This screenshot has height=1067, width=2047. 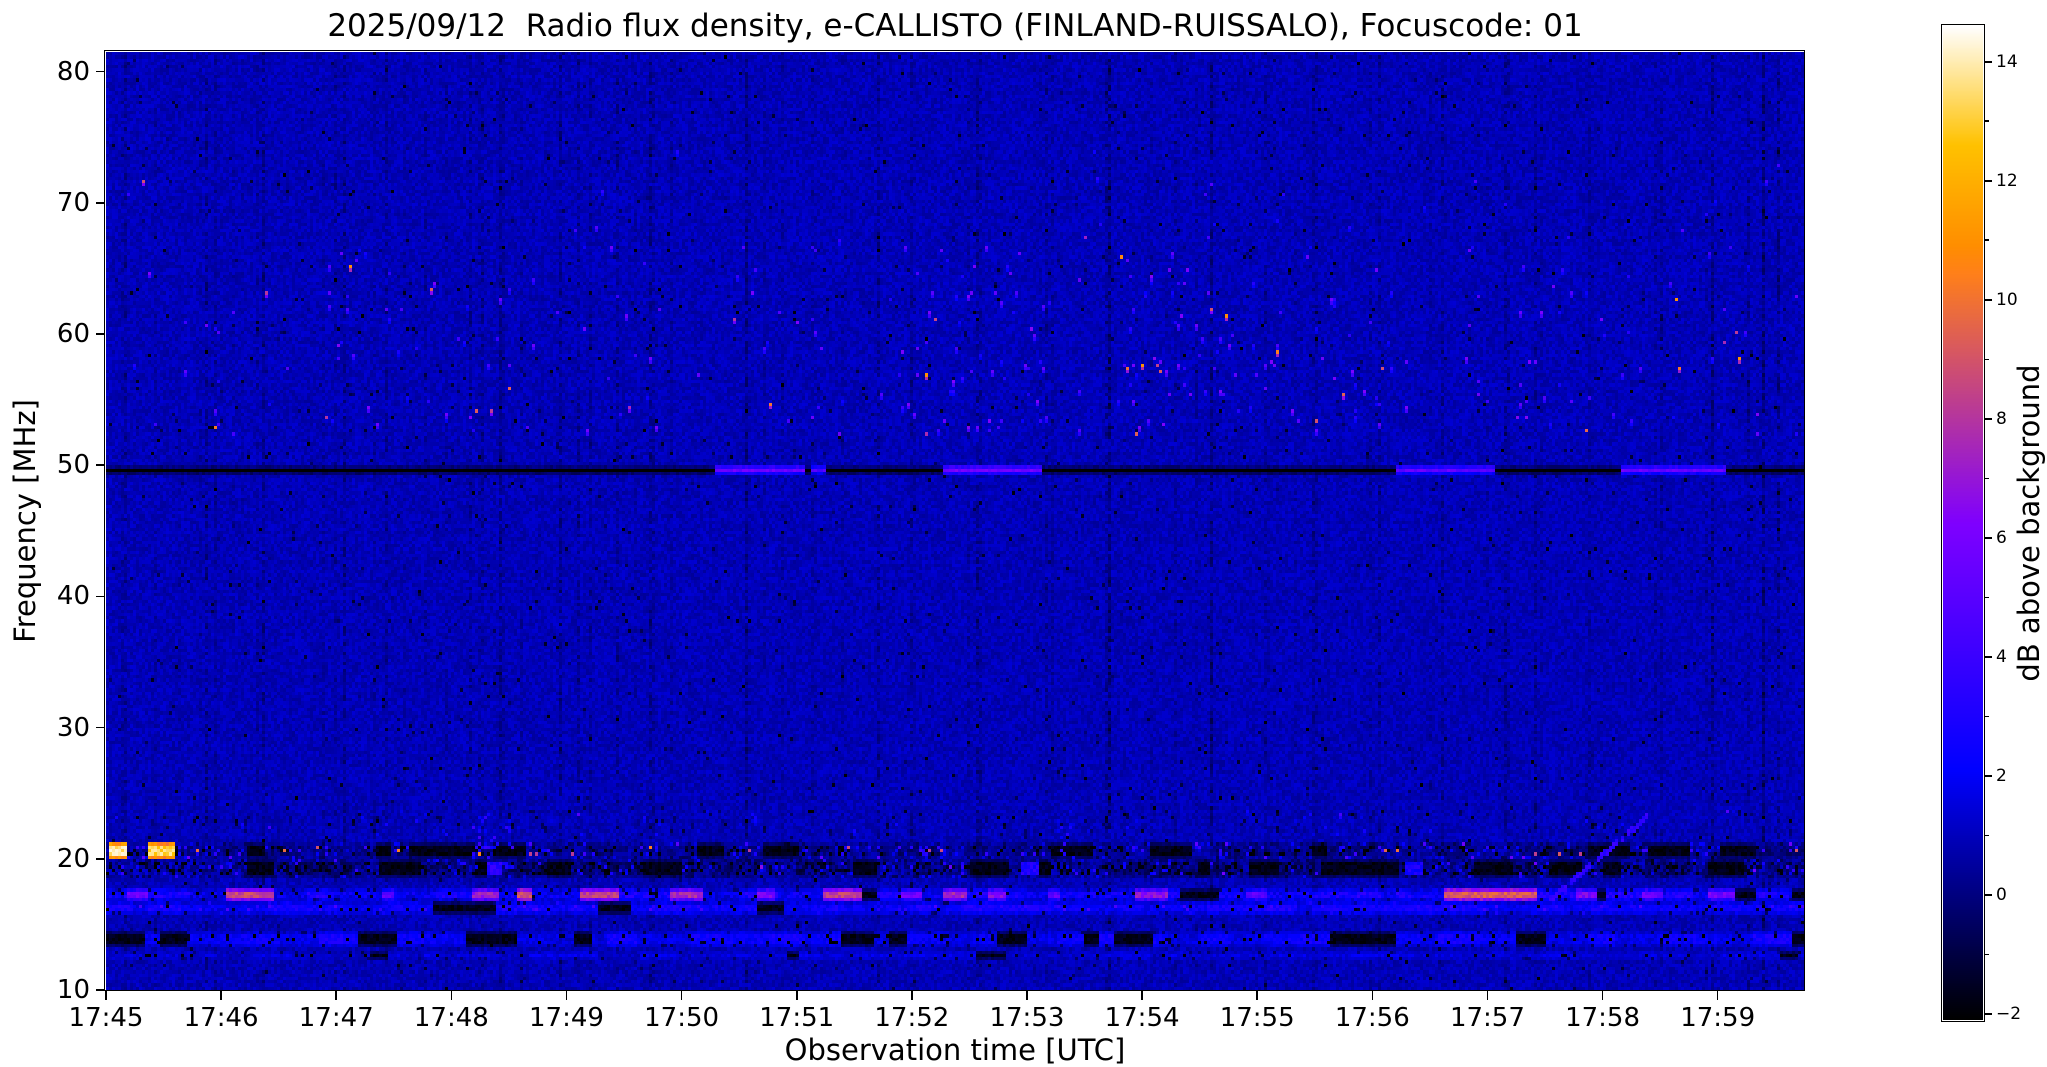 I want to click on y-tick-label: 60, so click(x=73, y=334).